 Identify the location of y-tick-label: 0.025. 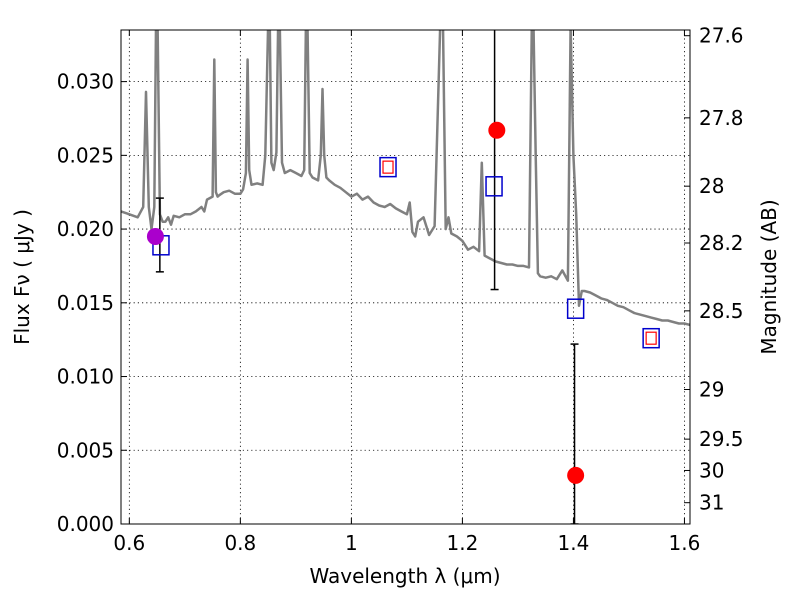
(85, 155).